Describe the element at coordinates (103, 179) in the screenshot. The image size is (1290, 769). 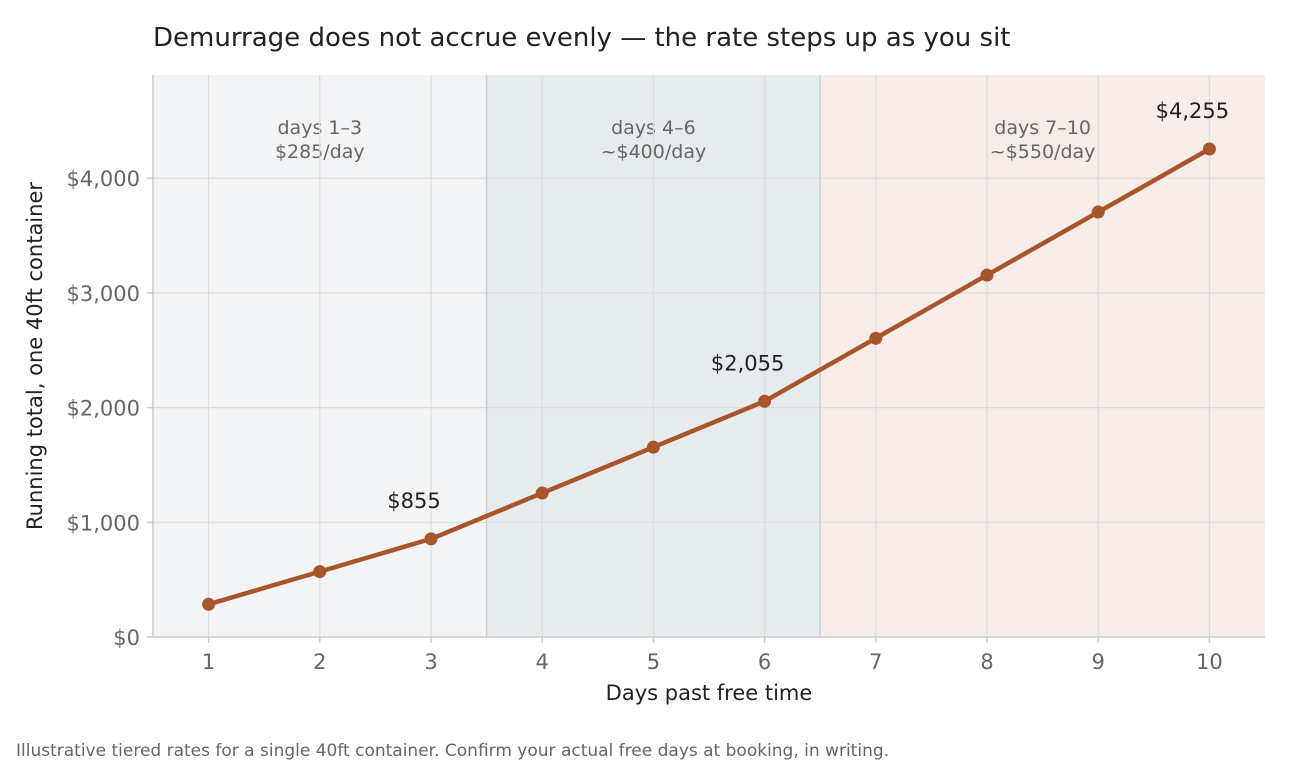
I see `y-tick-label-5: $4,000` at that location.